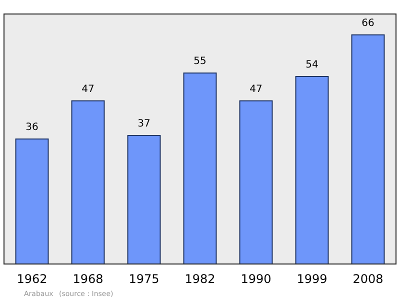 The image size is (400, 299). What do you see at coordinates (312, 279) in the screenshot?
I see `x-tick-label: 1999` at bounding box center [312, 279].